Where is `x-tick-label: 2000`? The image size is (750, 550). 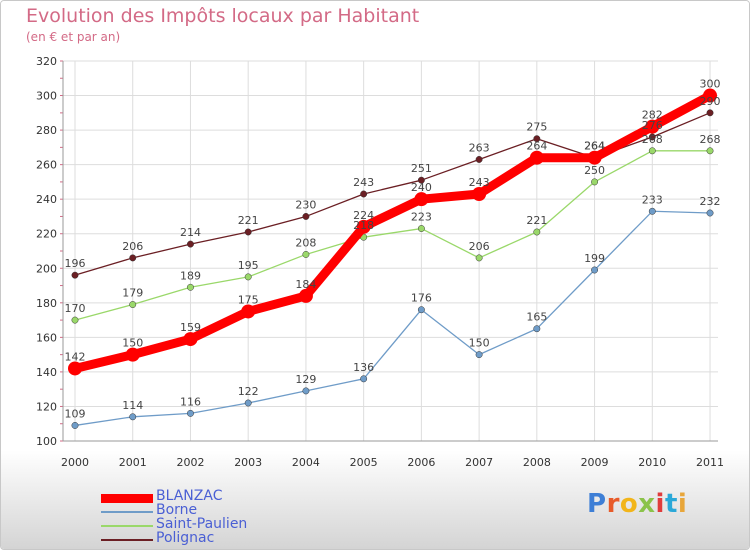
x-tick-label: 2000 is located at coordinates (75, 462).